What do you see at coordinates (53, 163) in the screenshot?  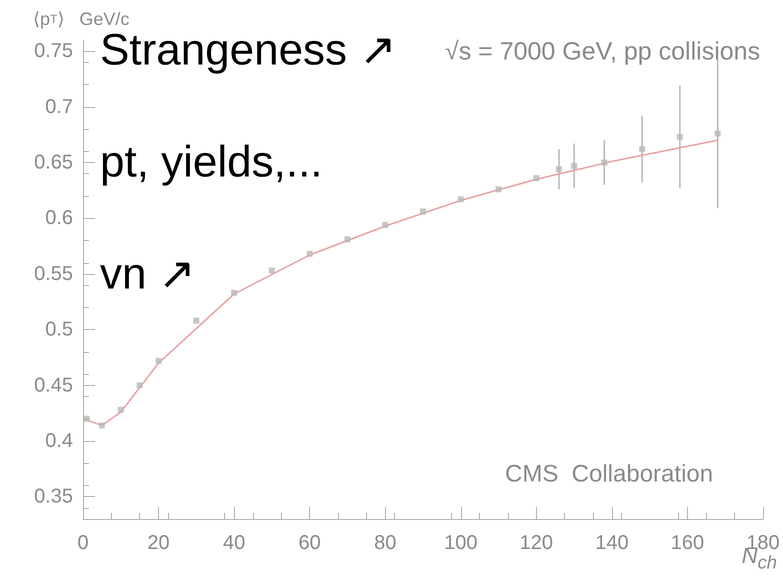 I see `y-tick-label: 0.65` at bounding box center [53, 163].